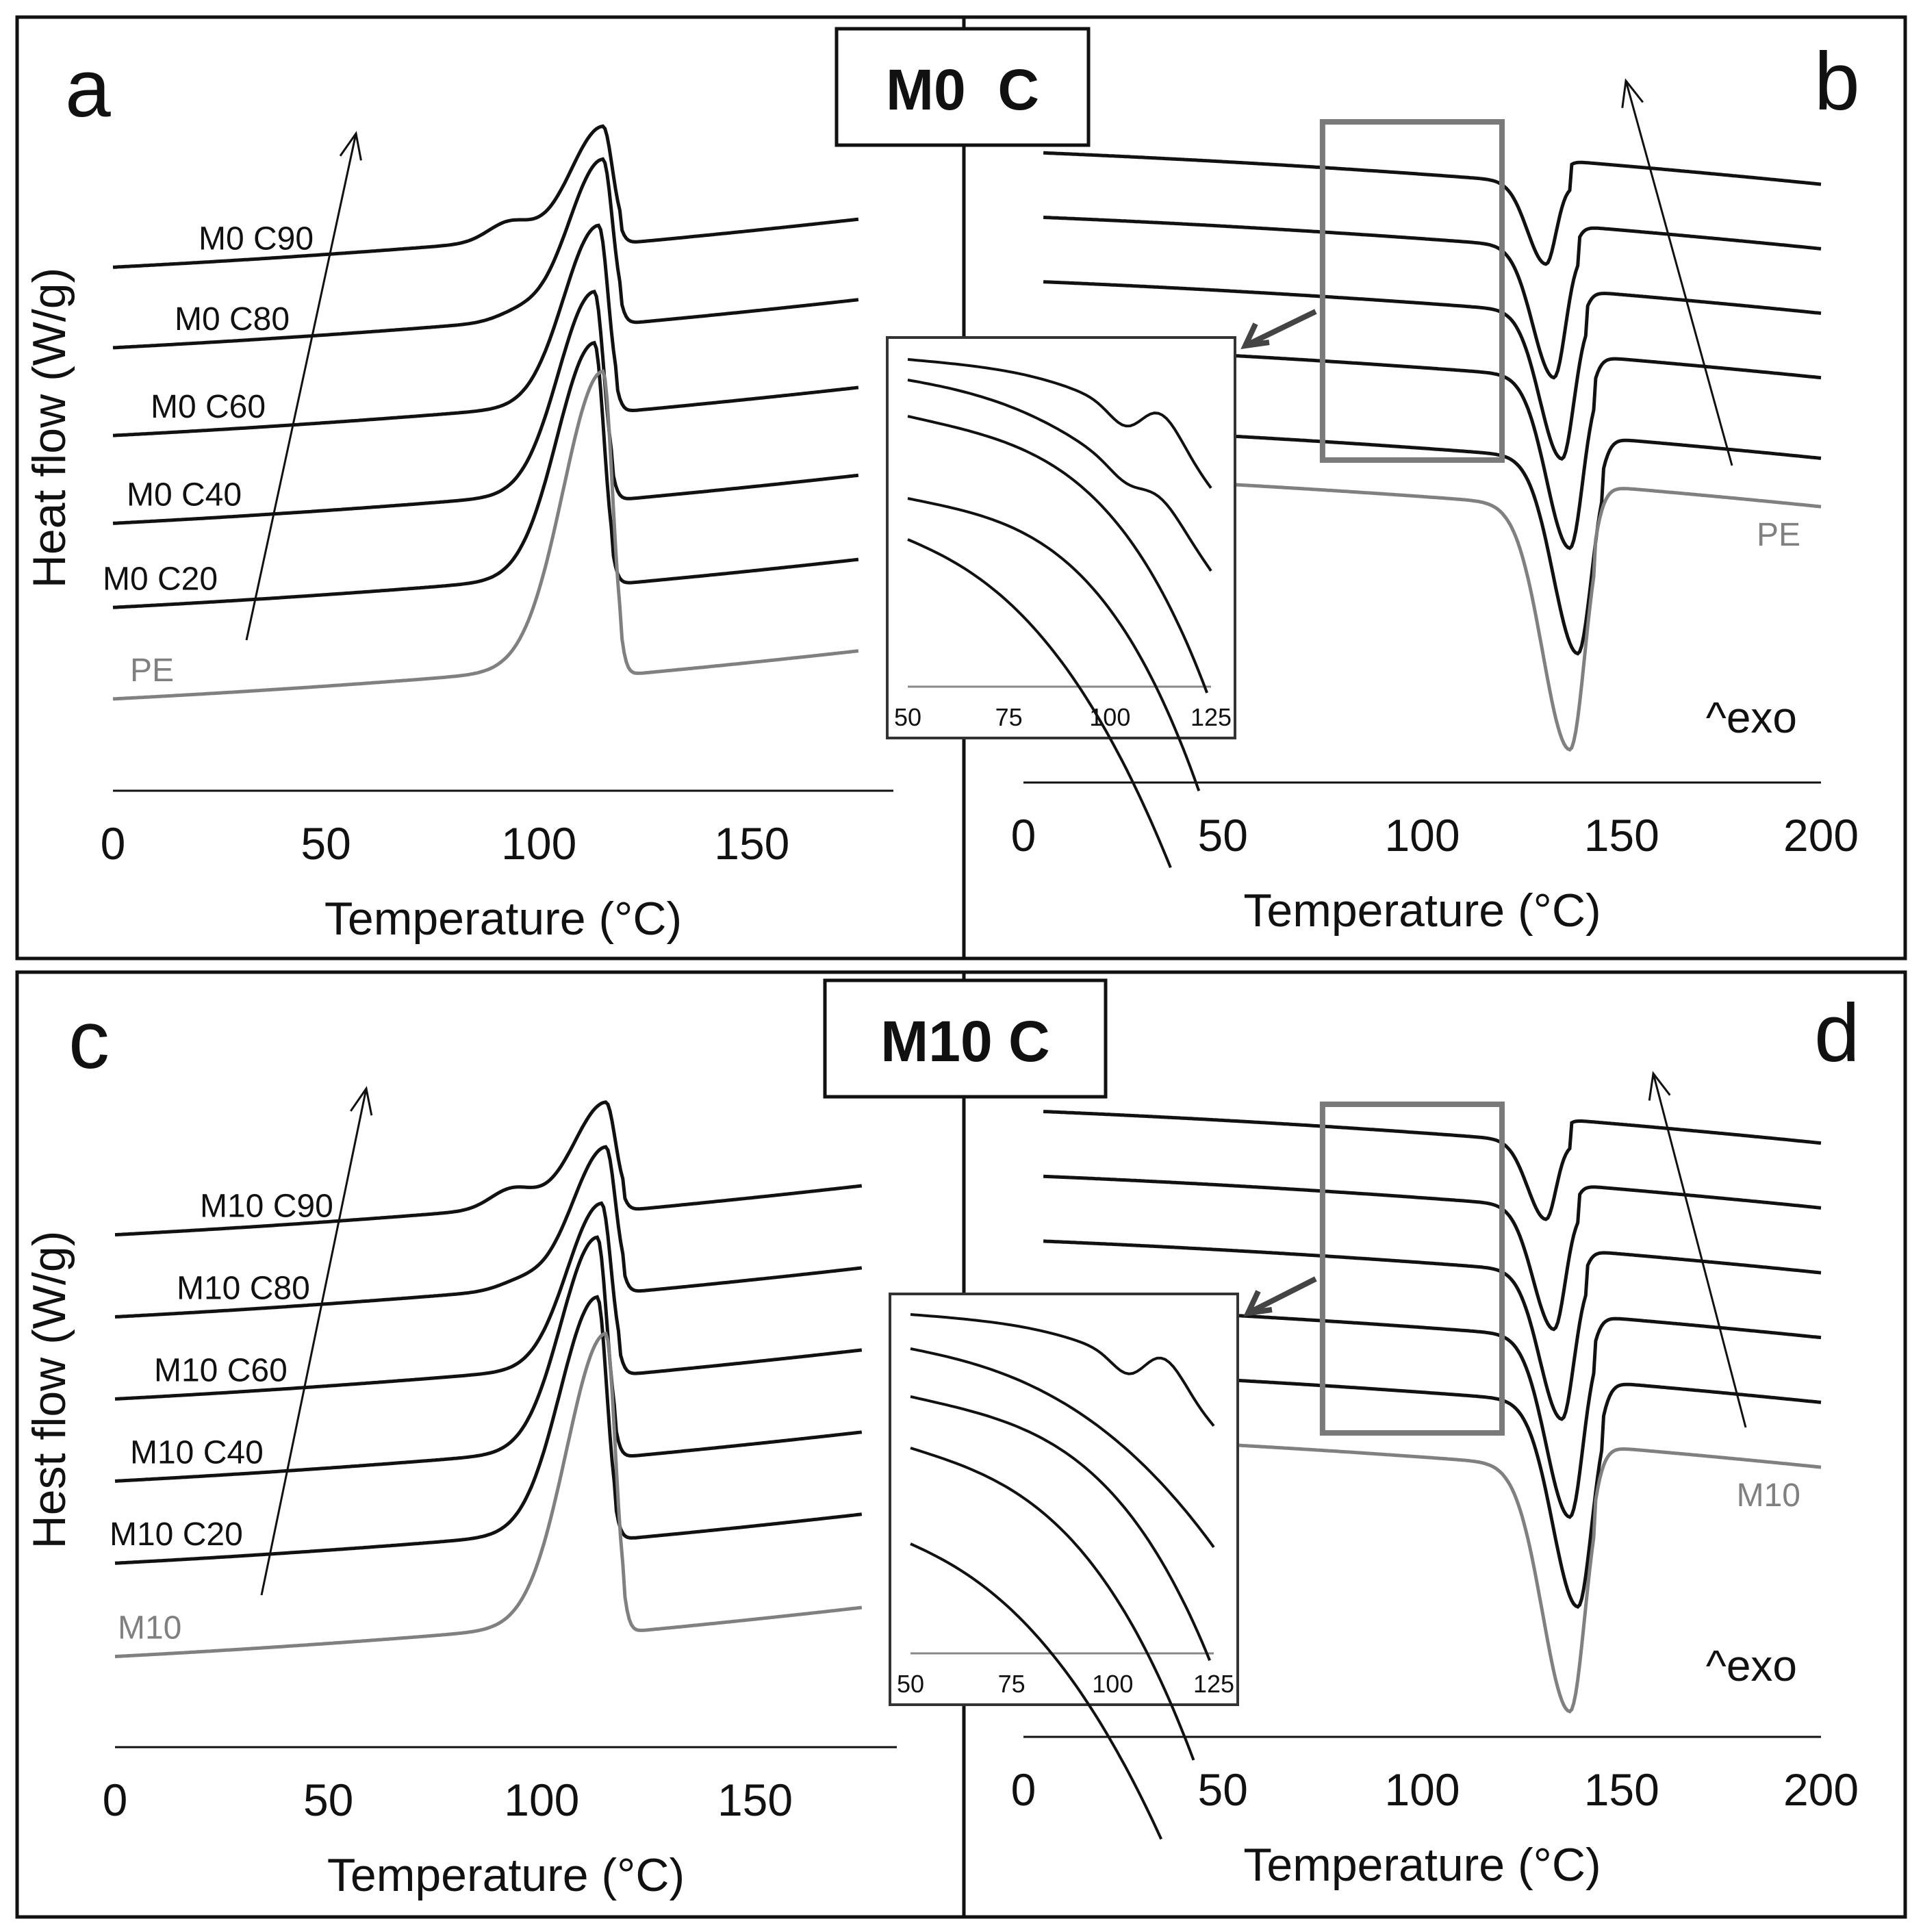  Describe the element at coordinates (1837, 81) in the screenshot. I see `panel-letter-b: b` at that location.